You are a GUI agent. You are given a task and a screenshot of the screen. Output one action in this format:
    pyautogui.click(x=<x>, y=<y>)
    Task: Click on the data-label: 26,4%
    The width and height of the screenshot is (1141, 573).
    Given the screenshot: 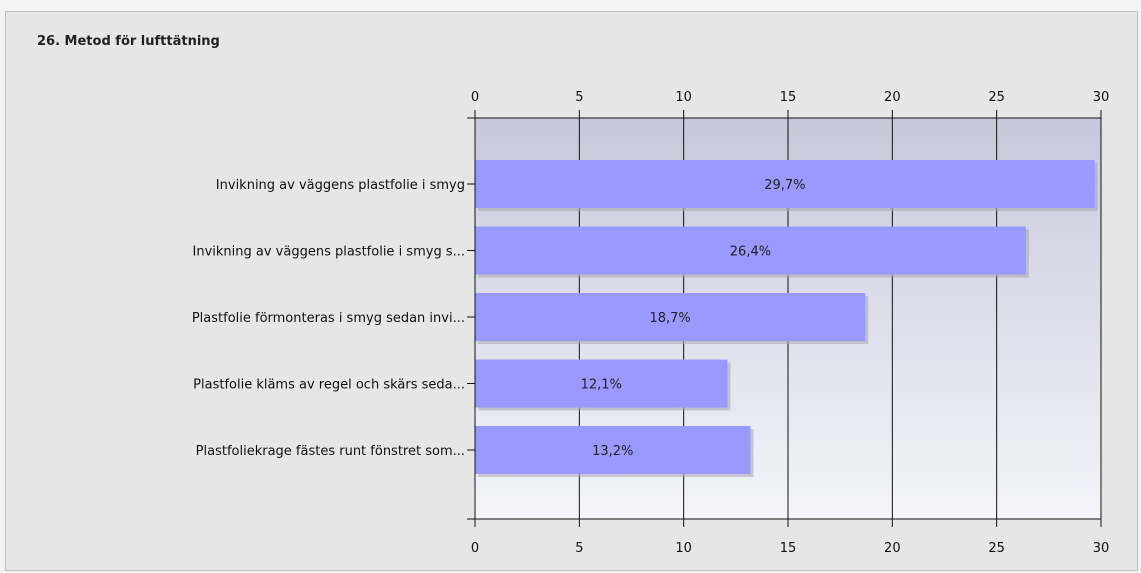 What is the action you would take?
    pyautogui.click(x=750, y=252)
    